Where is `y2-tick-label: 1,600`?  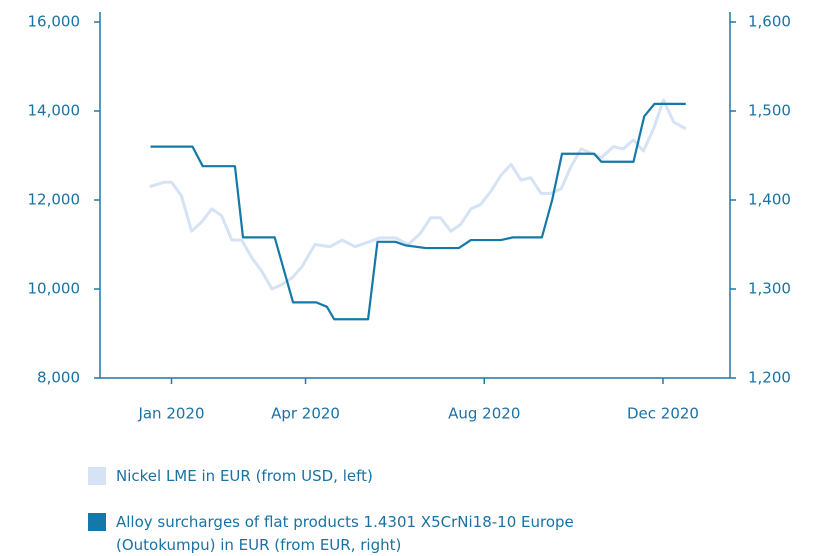 y2-tick-label: 1,600 is located at coordinates (769, 22).